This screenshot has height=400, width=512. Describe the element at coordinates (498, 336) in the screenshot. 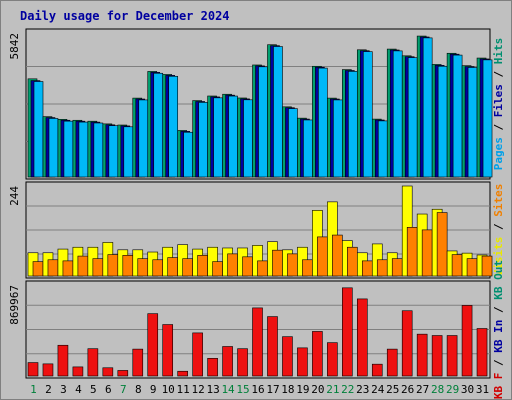

I see `legend-item-kb-in: KB In` at that location.